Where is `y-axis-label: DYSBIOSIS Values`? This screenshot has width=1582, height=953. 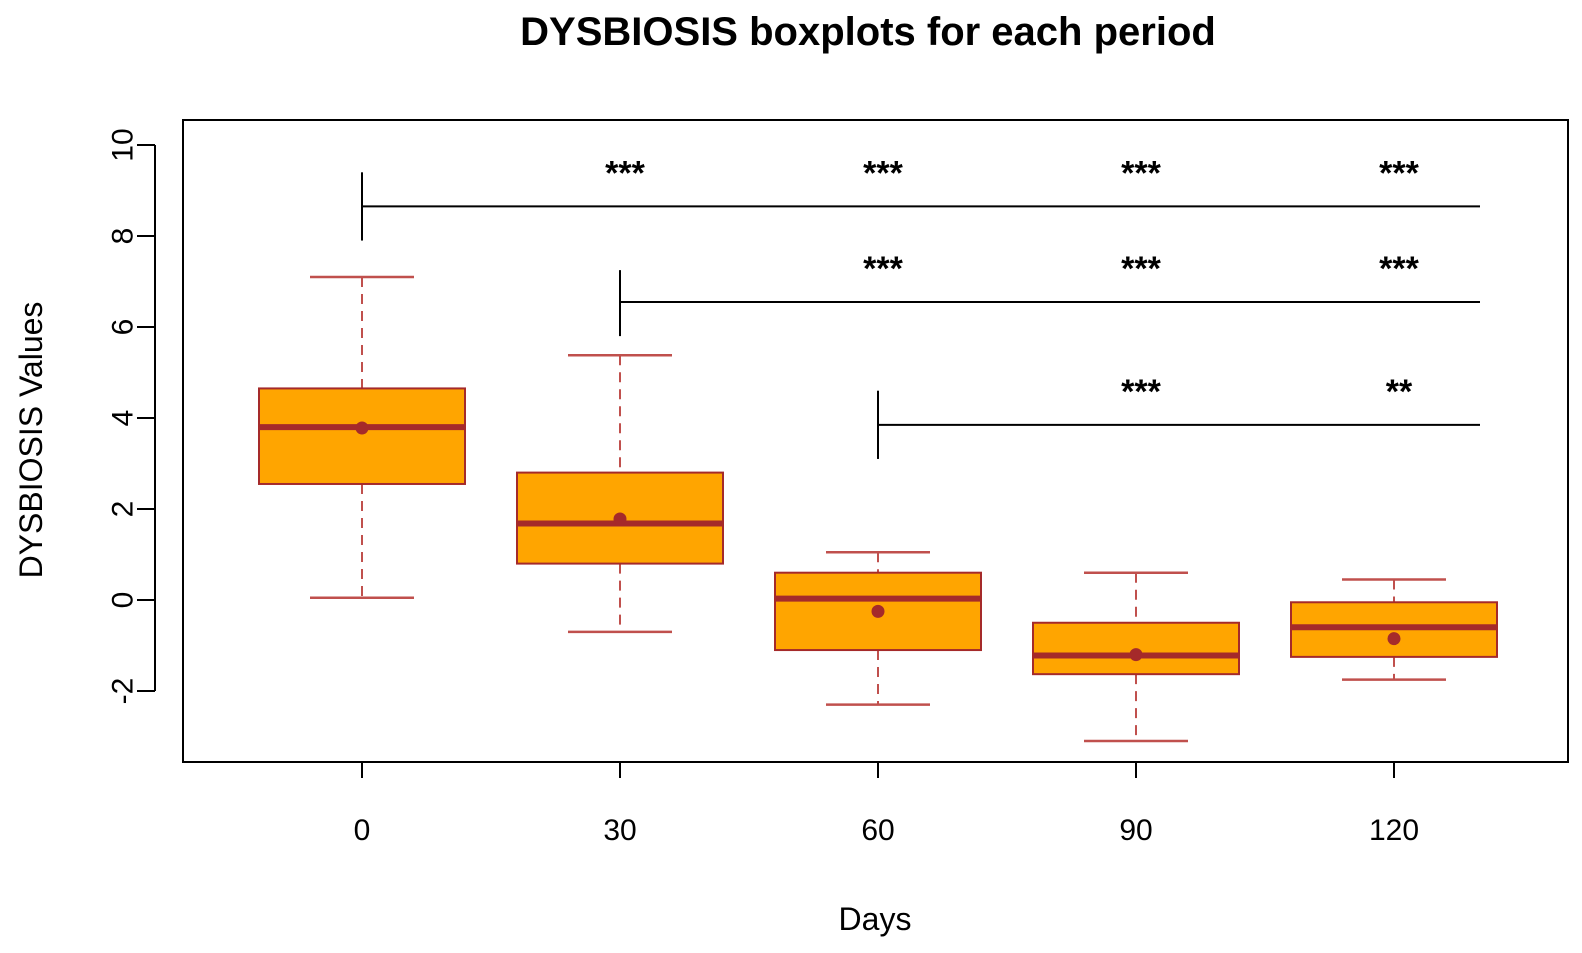
y-axis-label: DYSBIOSIS Values is located at coordinates (31, 440).